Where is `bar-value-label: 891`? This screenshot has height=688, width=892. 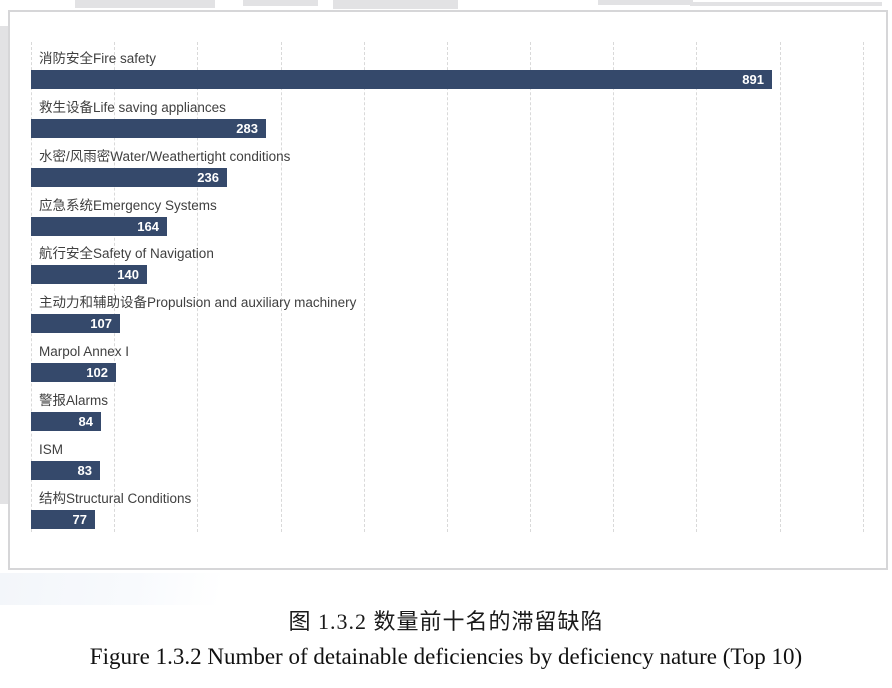 bar-value-label: 891 is located at coordinates (753, 79).